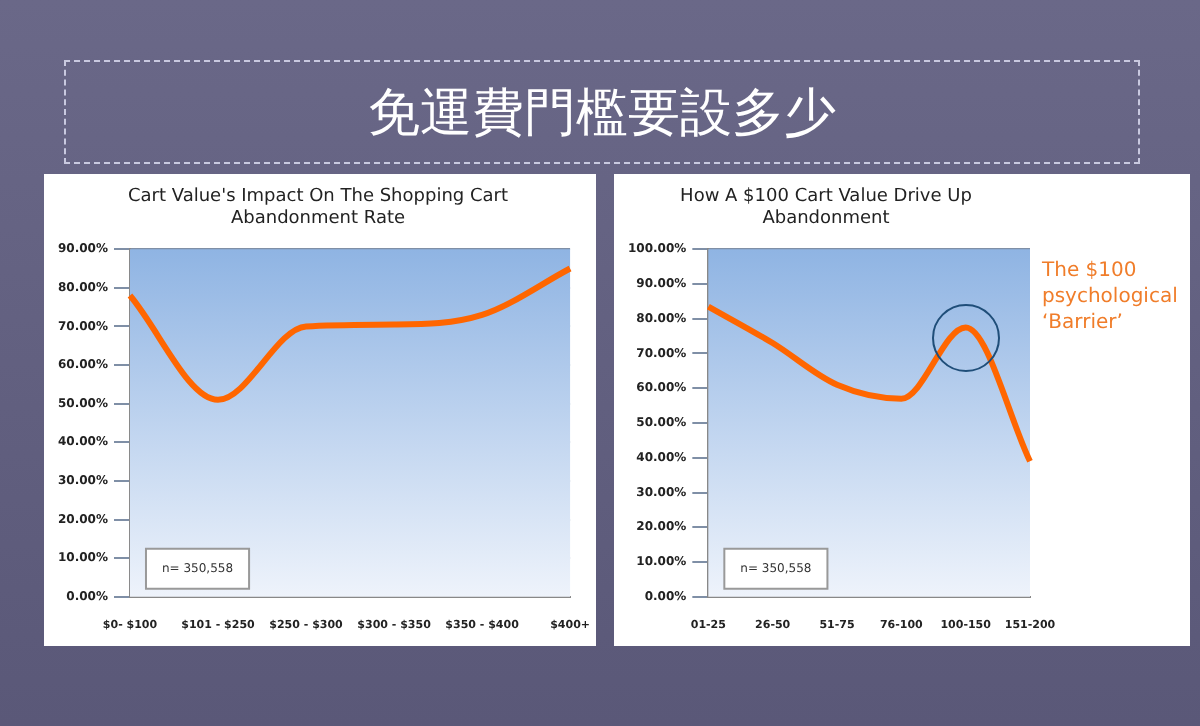 The height and width of the screenshot is (726, 1200). Describe the element at coordinates (602, 112) in the screenshot. I see `text: 免運費門檻要設多少` at that location.